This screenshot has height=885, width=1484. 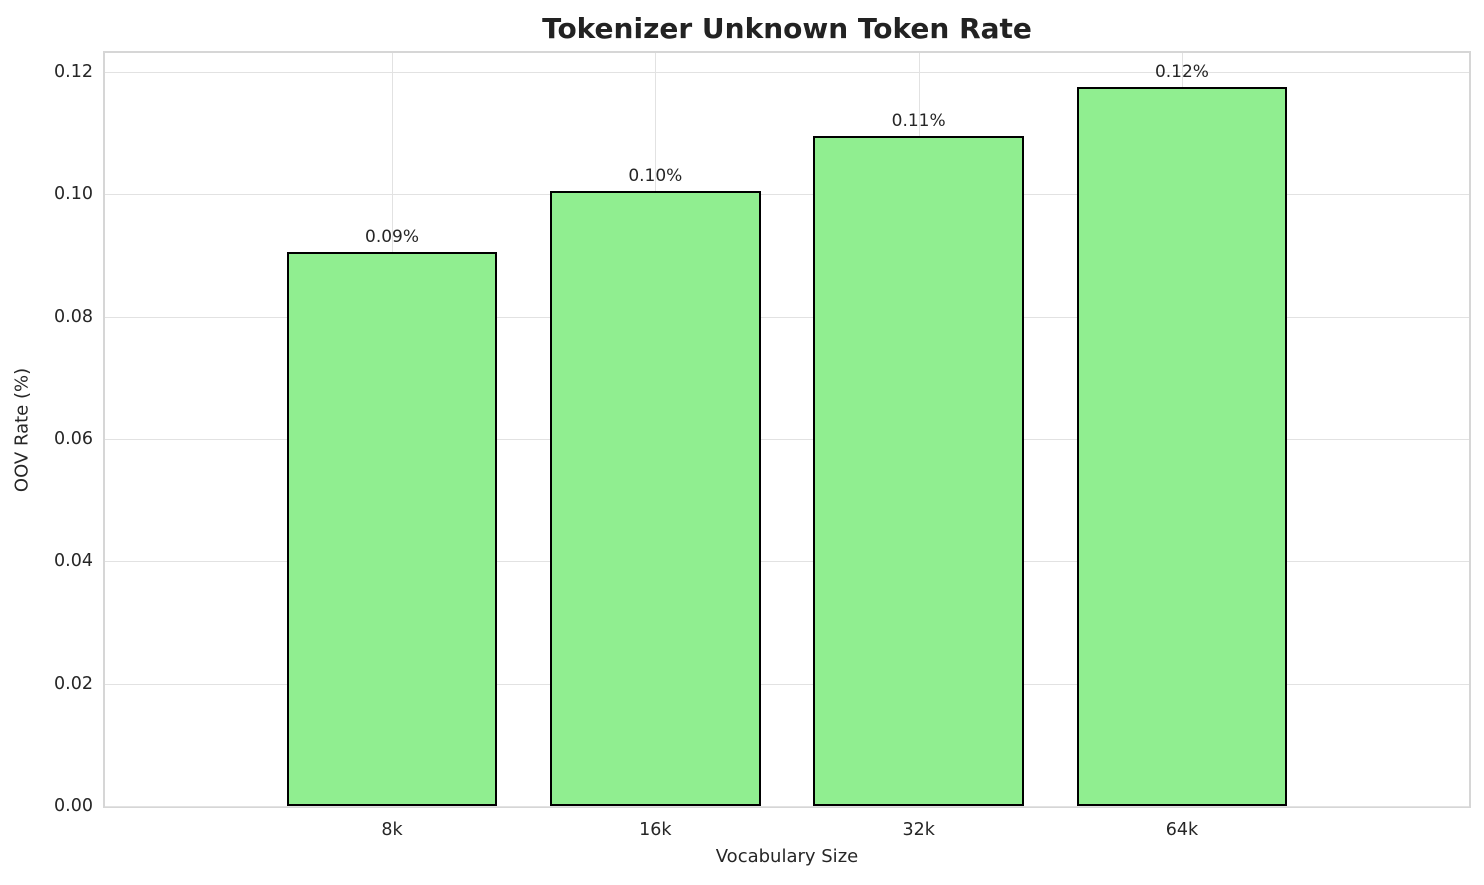 I want to click on x-axis-label: Vocabulary Size, so click(x=787, y=856).